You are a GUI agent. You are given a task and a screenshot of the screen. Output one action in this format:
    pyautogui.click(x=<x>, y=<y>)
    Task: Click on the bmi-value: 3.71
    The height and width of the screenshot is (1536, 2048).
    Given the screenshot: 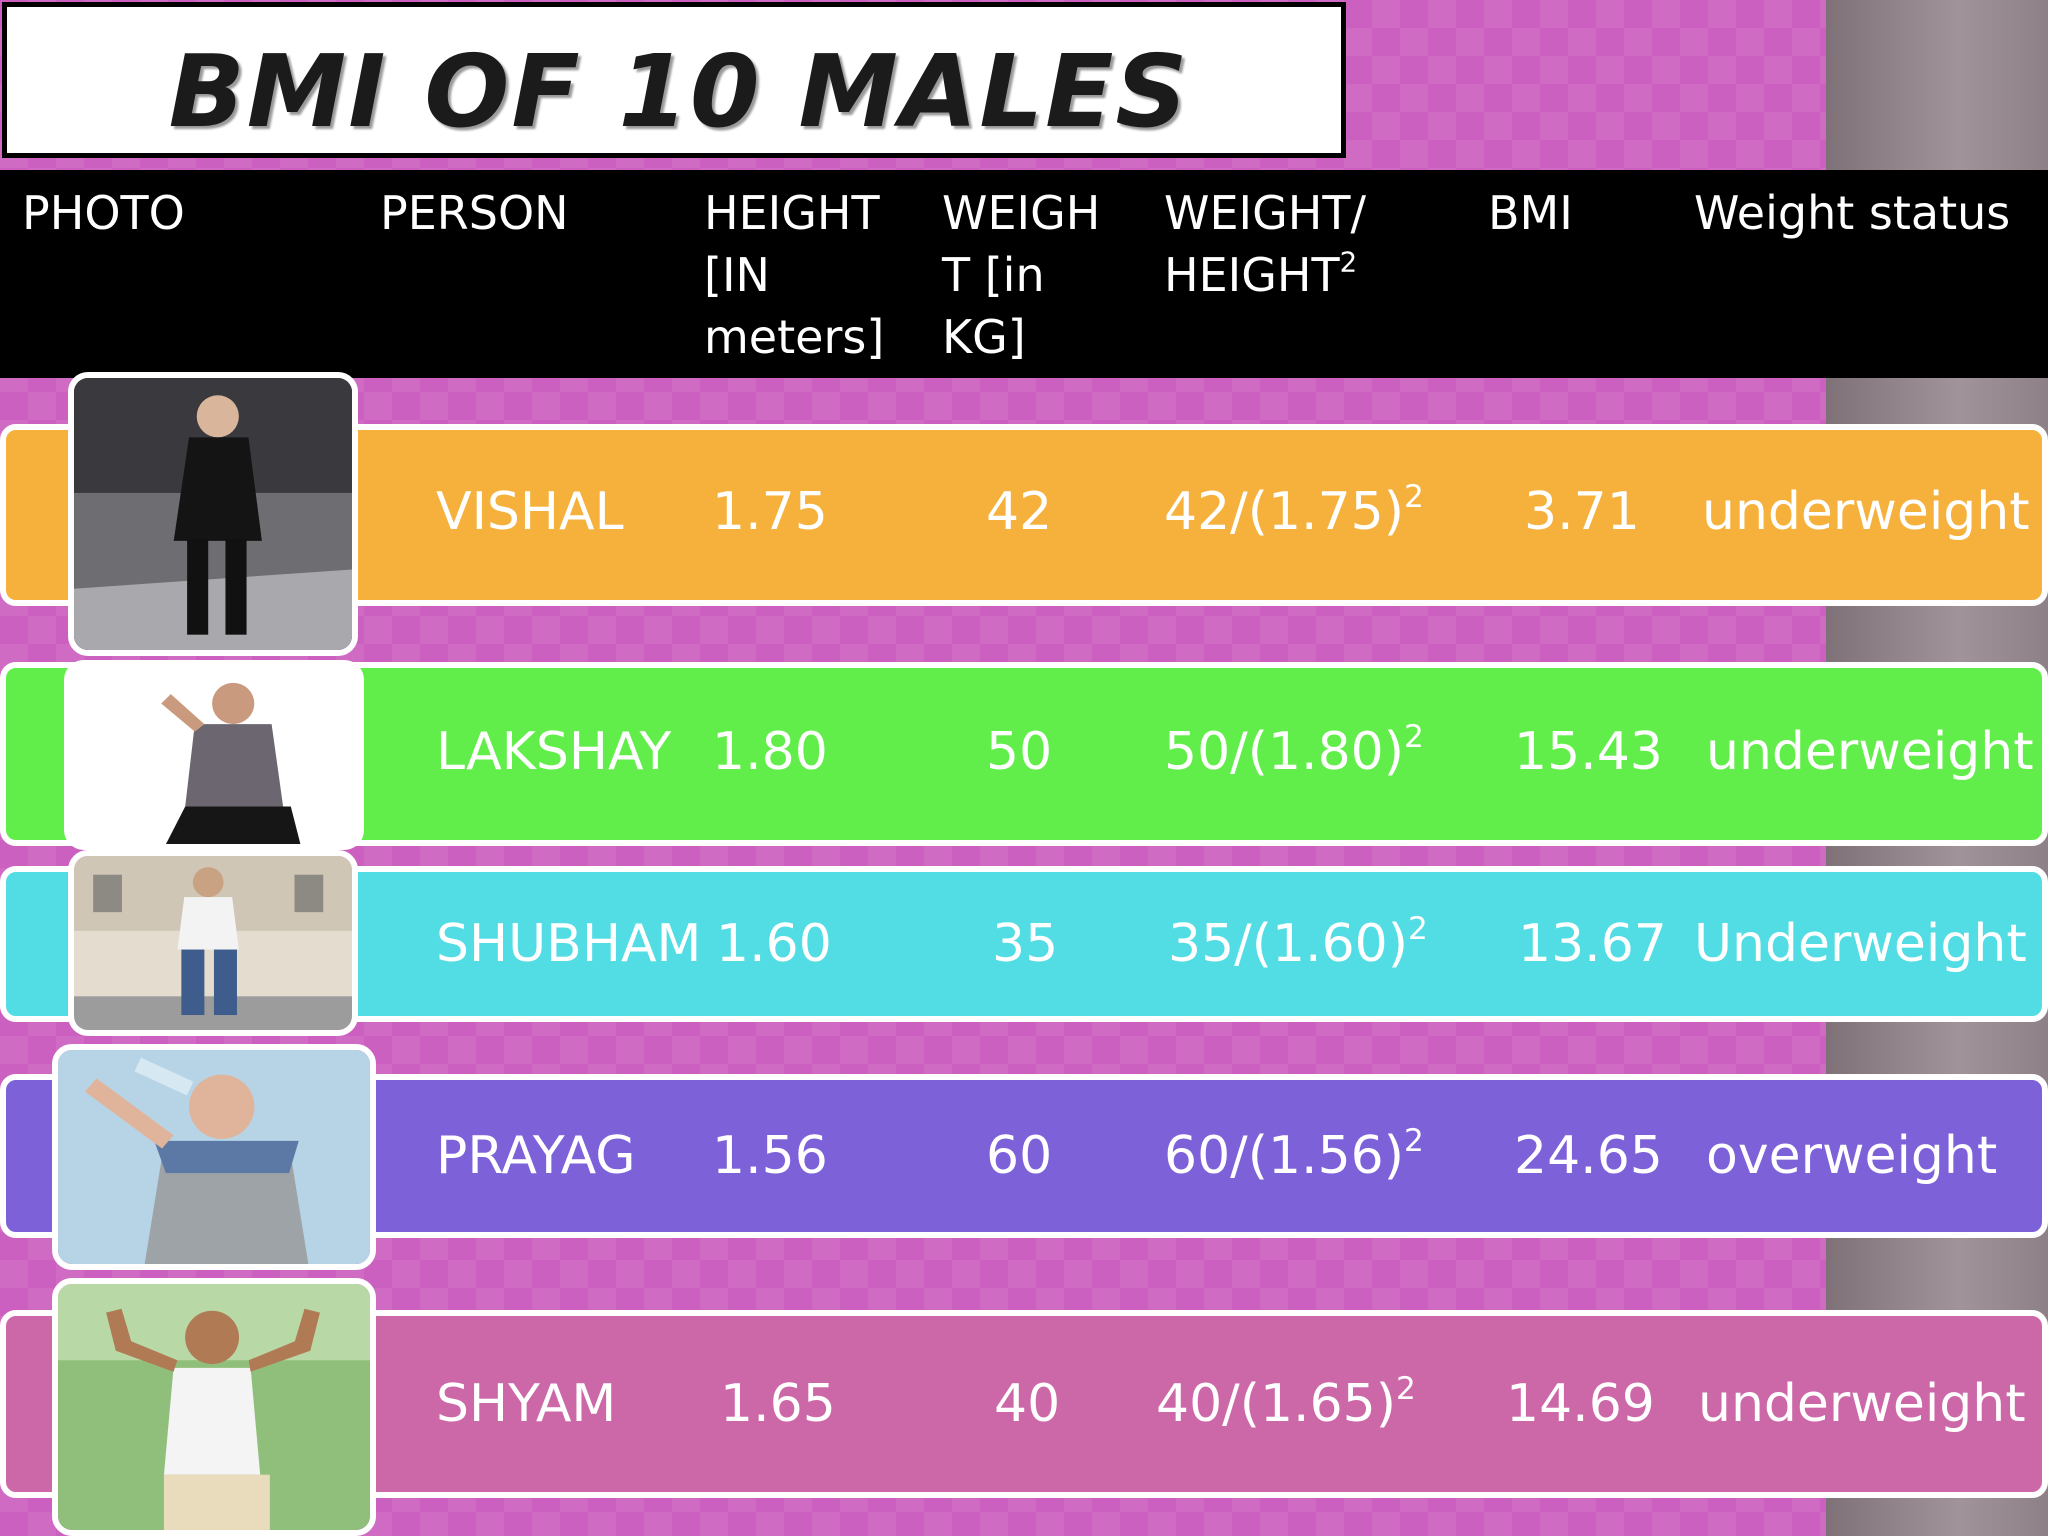 What is the action you would take?
    pyautogui.click(x=1582, y=512)
    